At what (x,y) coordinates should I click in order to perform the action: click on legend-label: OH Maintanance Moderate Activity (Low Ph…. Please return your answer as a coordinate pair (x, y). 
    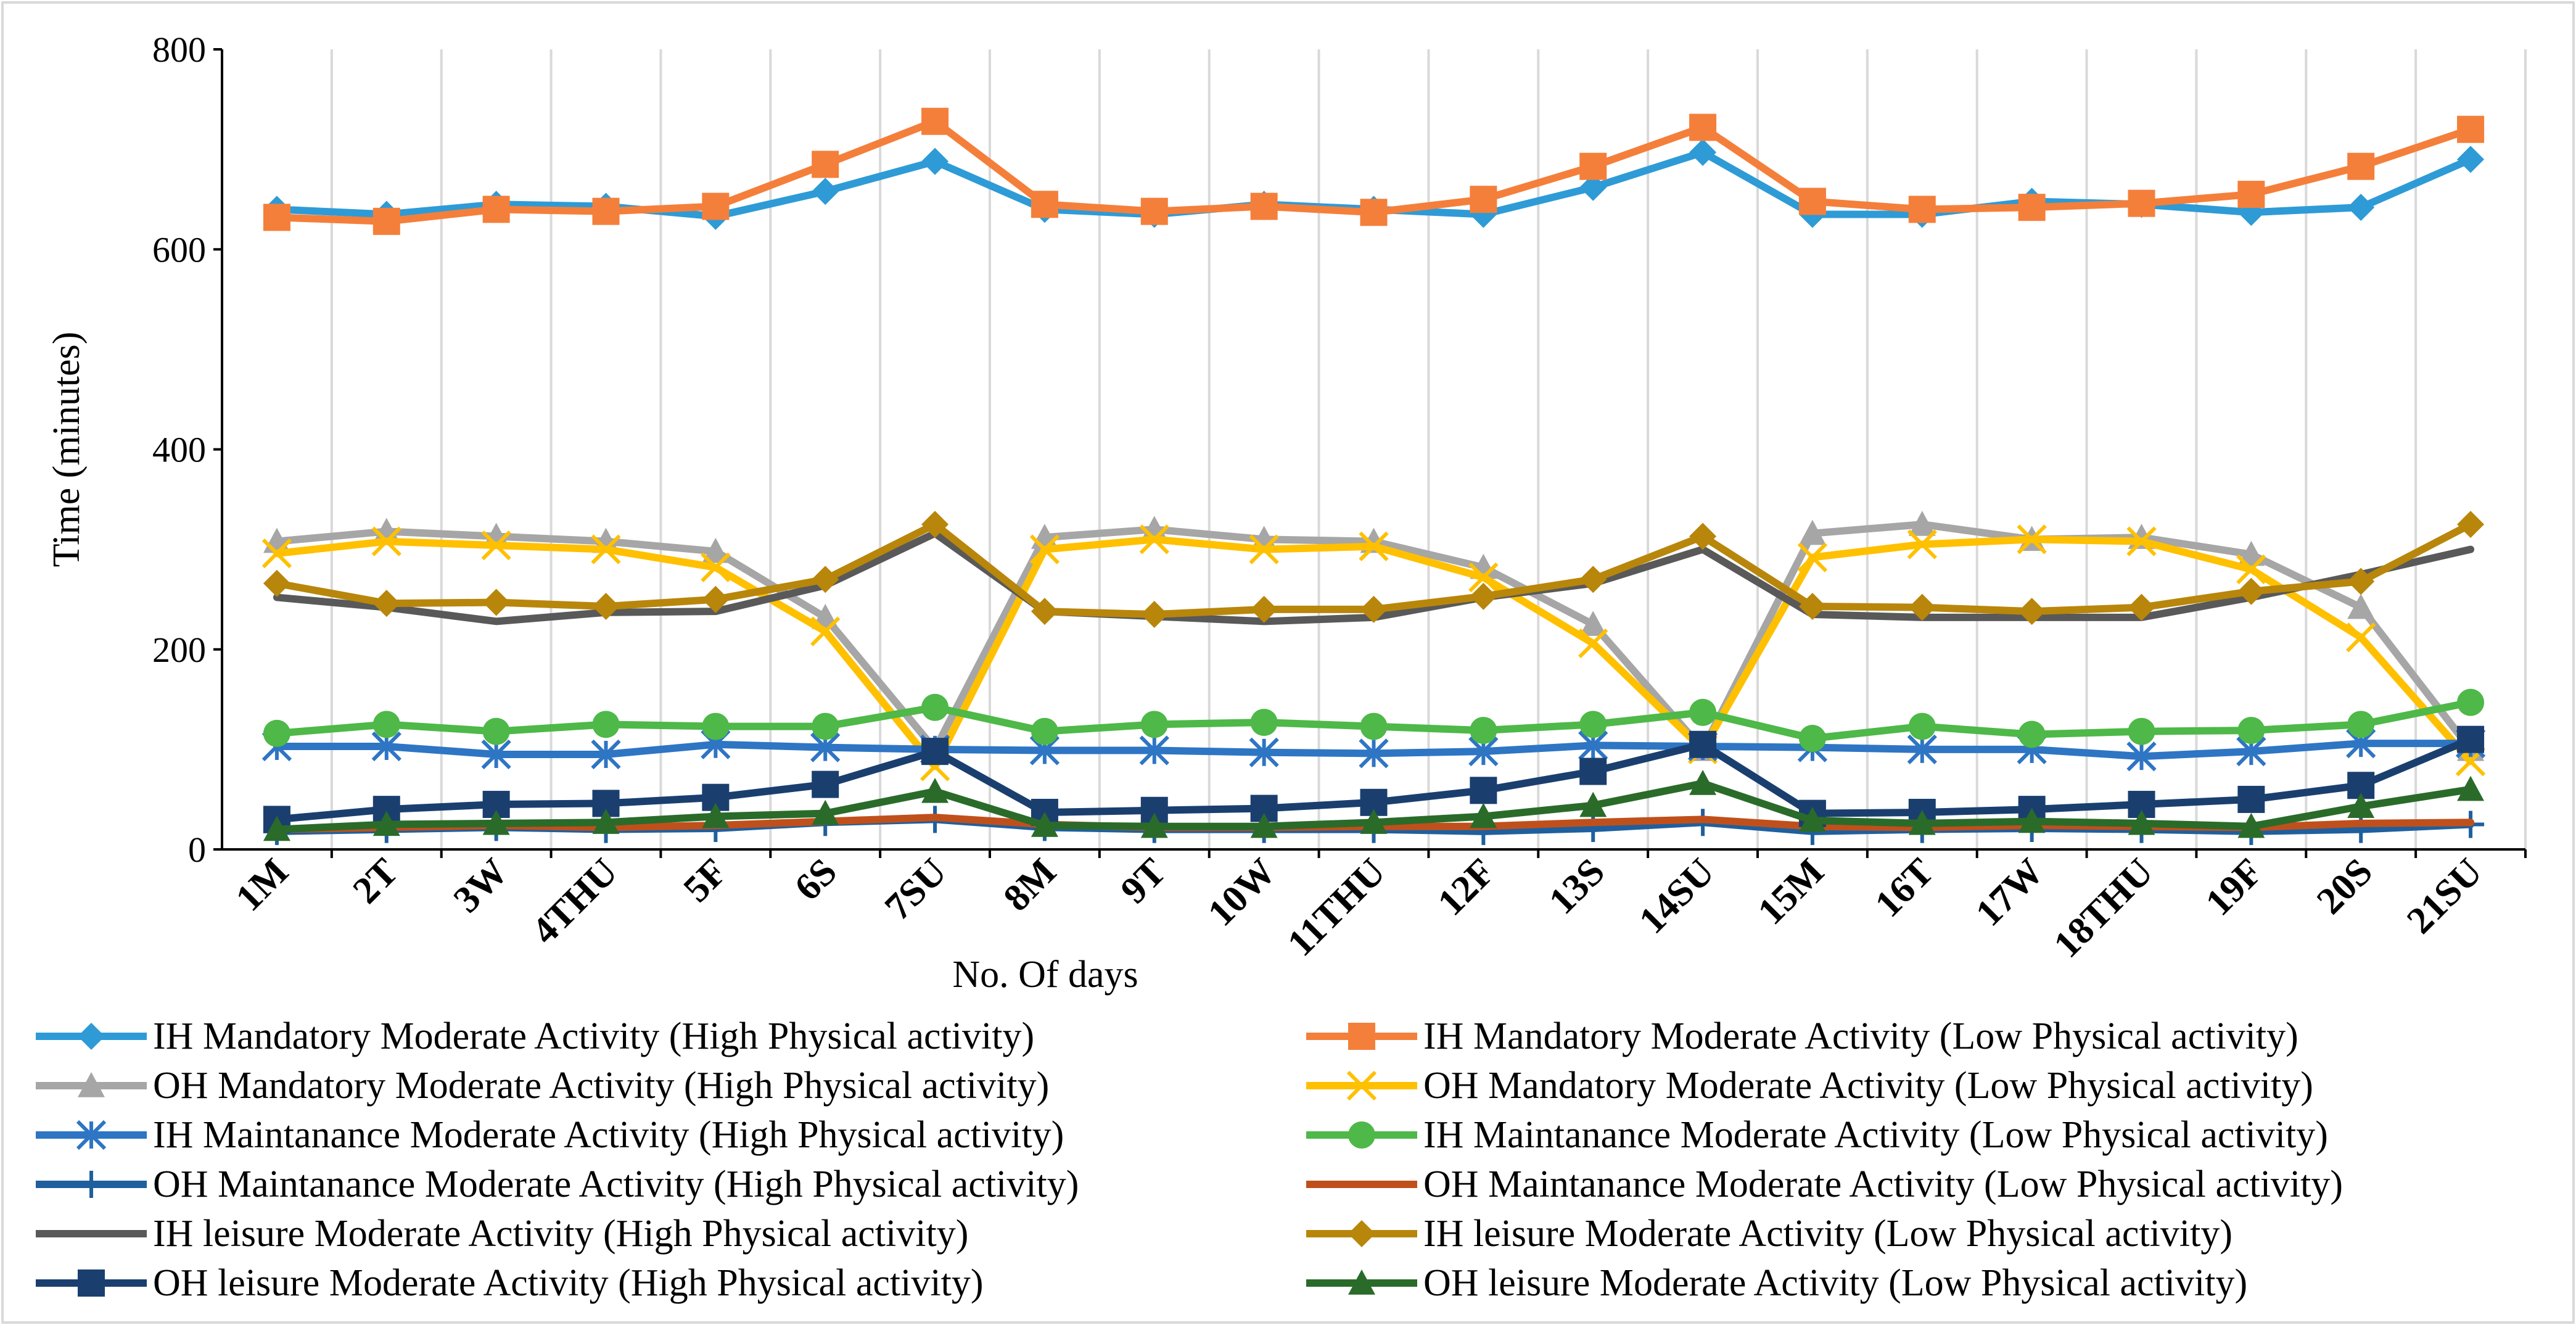
    Looking at the image, I should click on (1883, 1184).